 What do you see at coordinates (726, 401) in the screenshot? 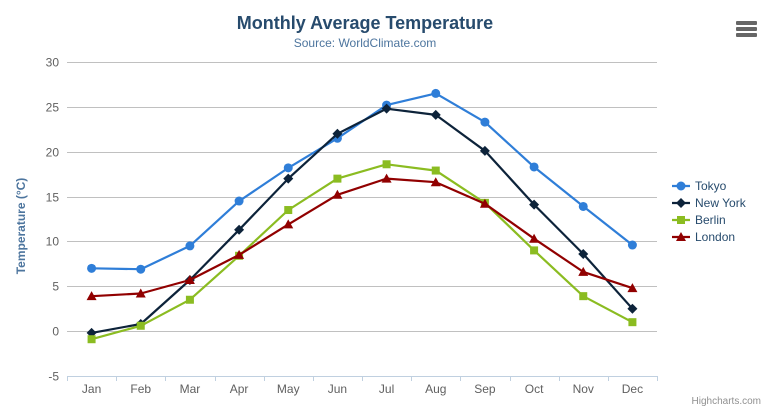
I see `credits-link: Highcharts.com` at bounding box center [726, 401].